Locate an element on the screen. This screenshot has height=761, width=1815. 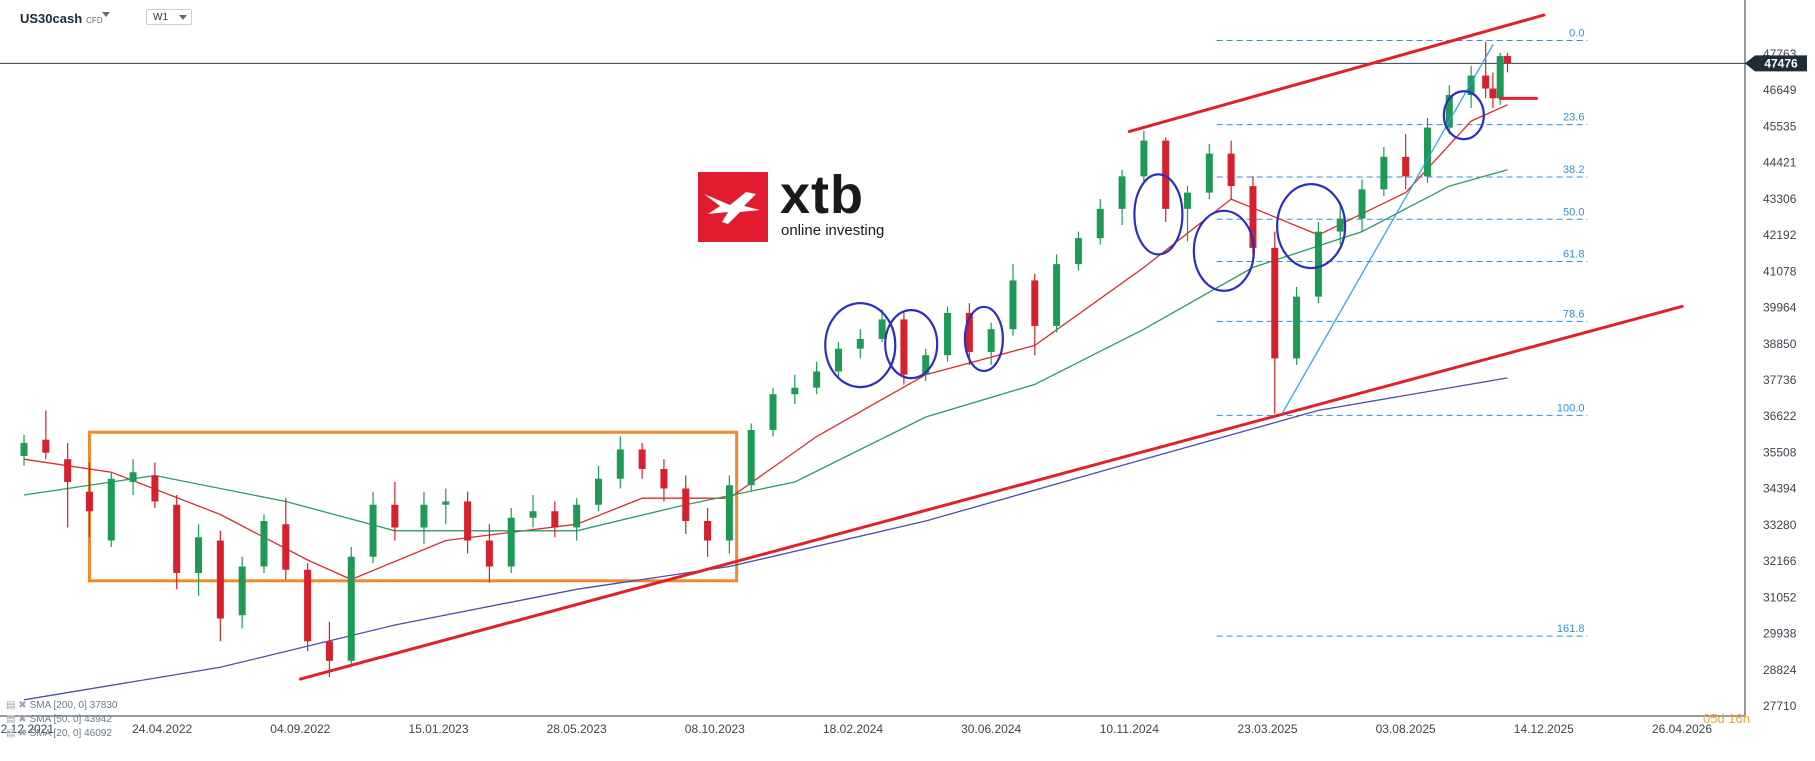
price-tick-label: 42192 is located at coordinates (1780, 235).